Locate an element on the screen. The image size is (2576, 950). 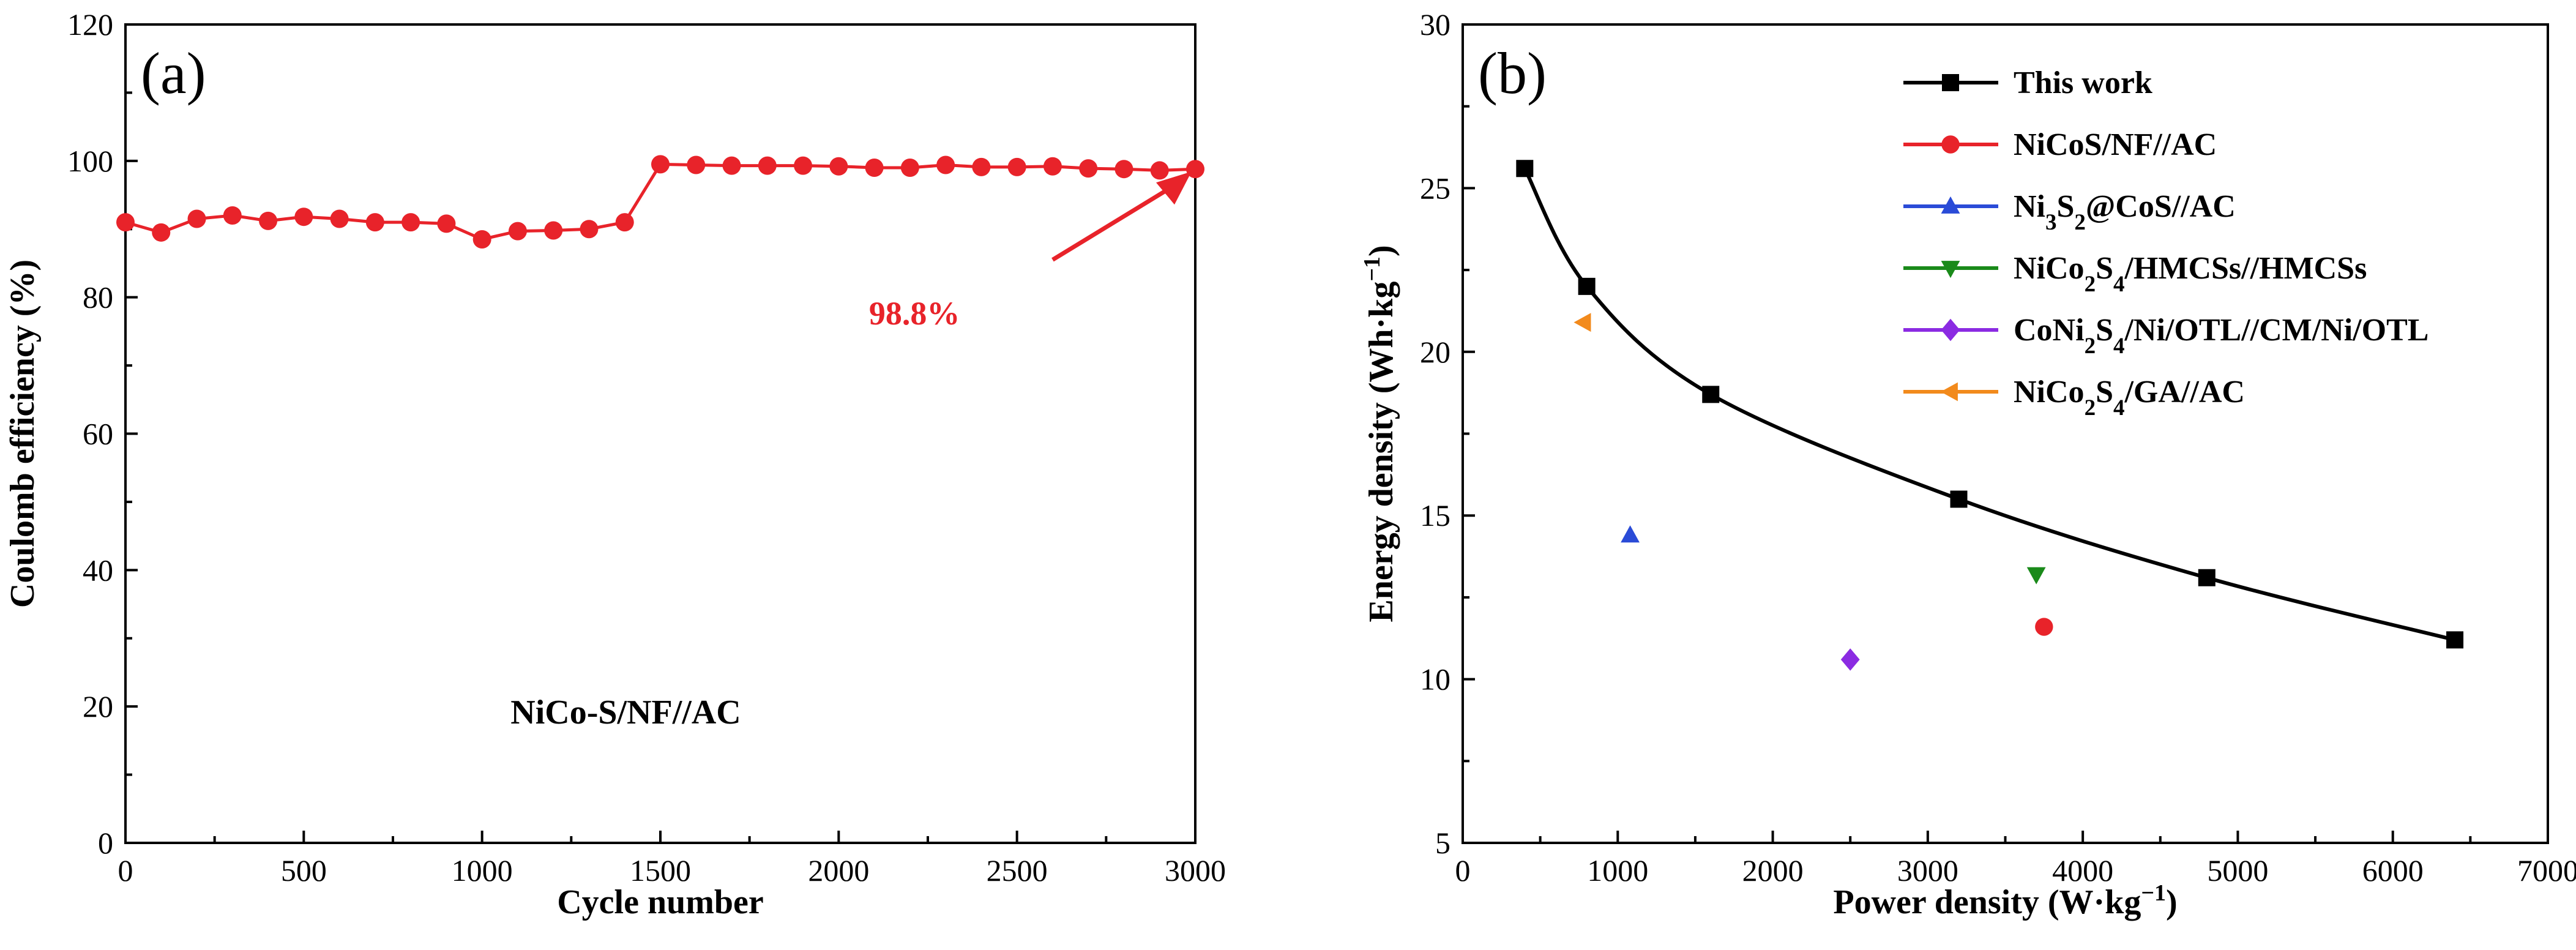
y-tick-label-a: 60 is located at coordinates (98, 434).